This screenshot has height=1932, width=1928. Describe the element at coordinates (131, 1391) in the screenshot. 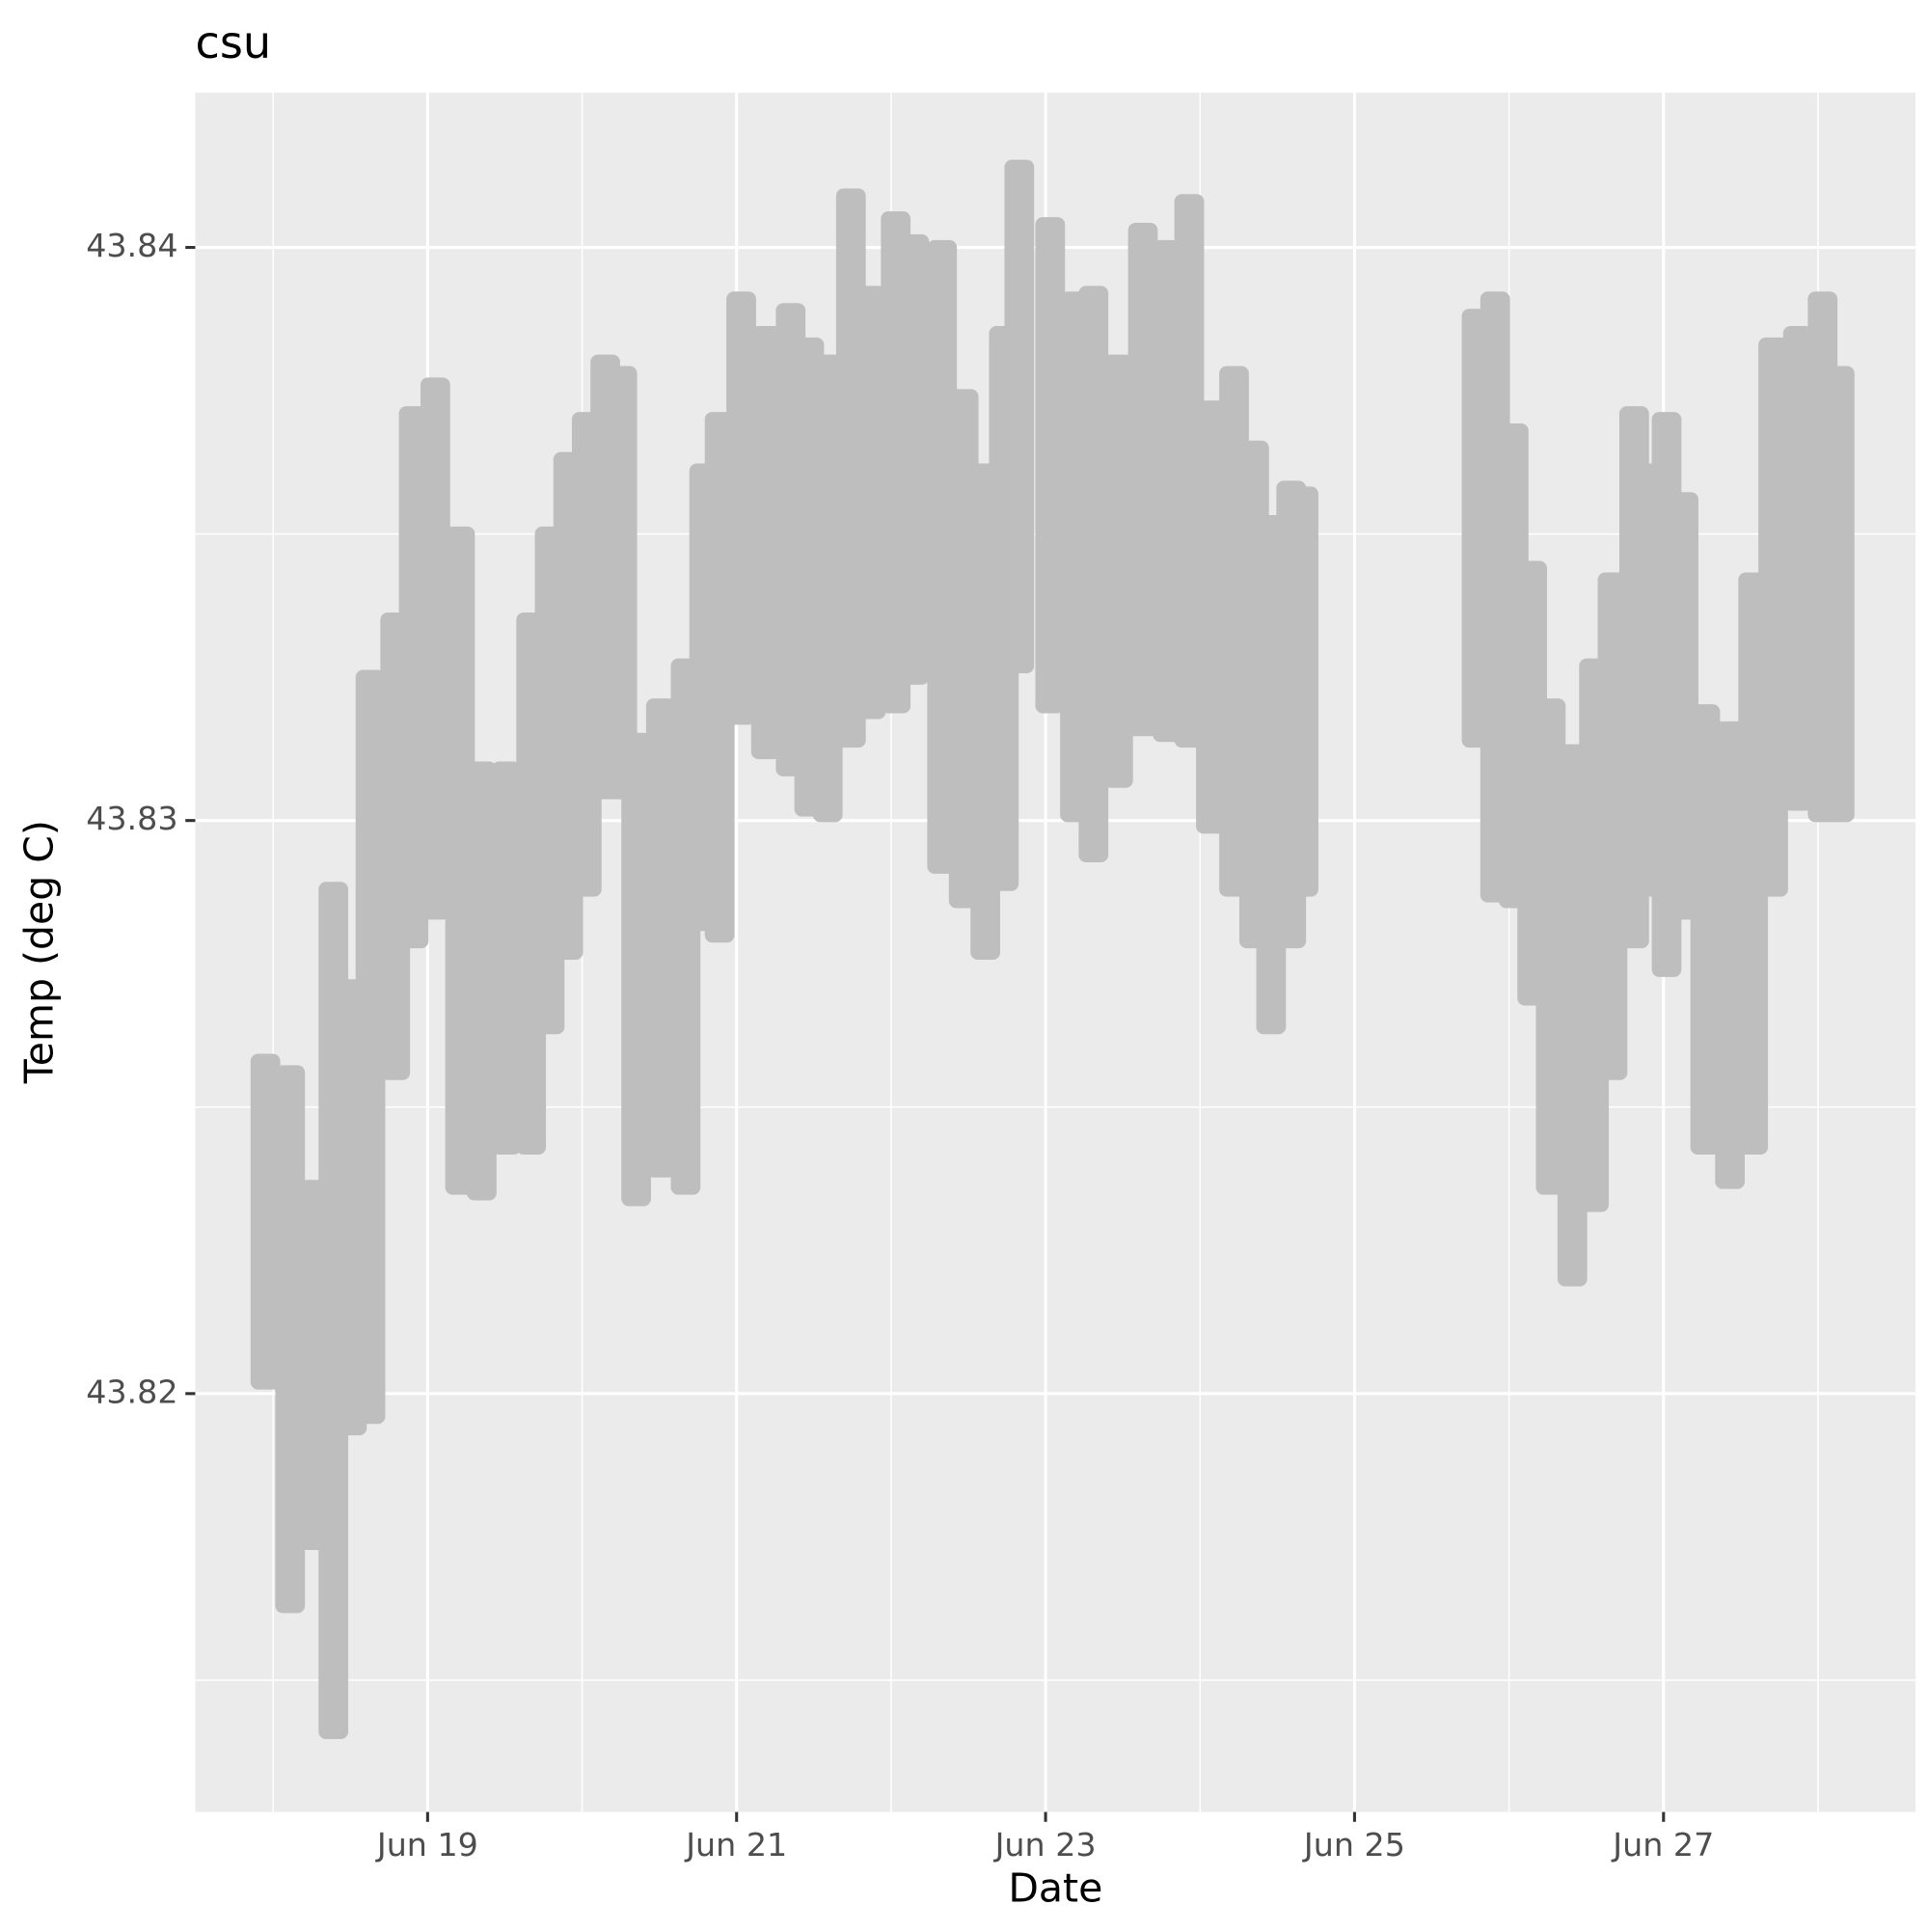

I see `y-tick-label: 43.82` at that location.